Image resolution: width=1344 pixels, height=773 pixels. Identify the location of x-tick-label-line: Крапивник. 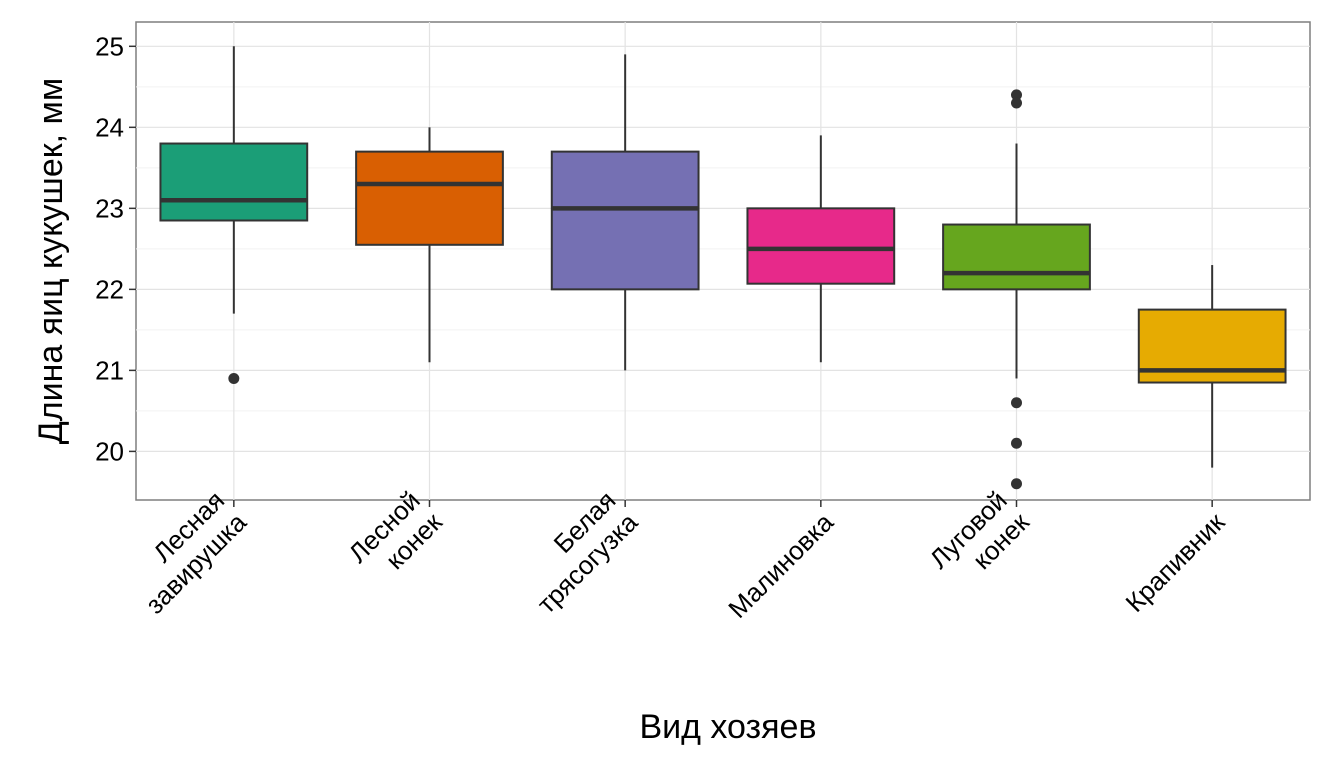
(1175, 562).